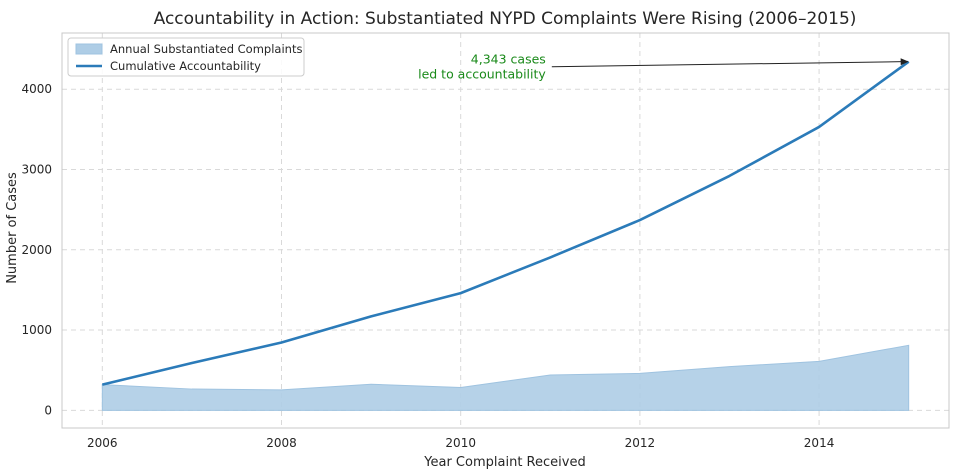 The height and width of the screenshot is (476, 959). Describe the element at coordinates (206, 49) in the screenshot. I see `legend-label-annual: Annual Substantiated Complaints` at that location.